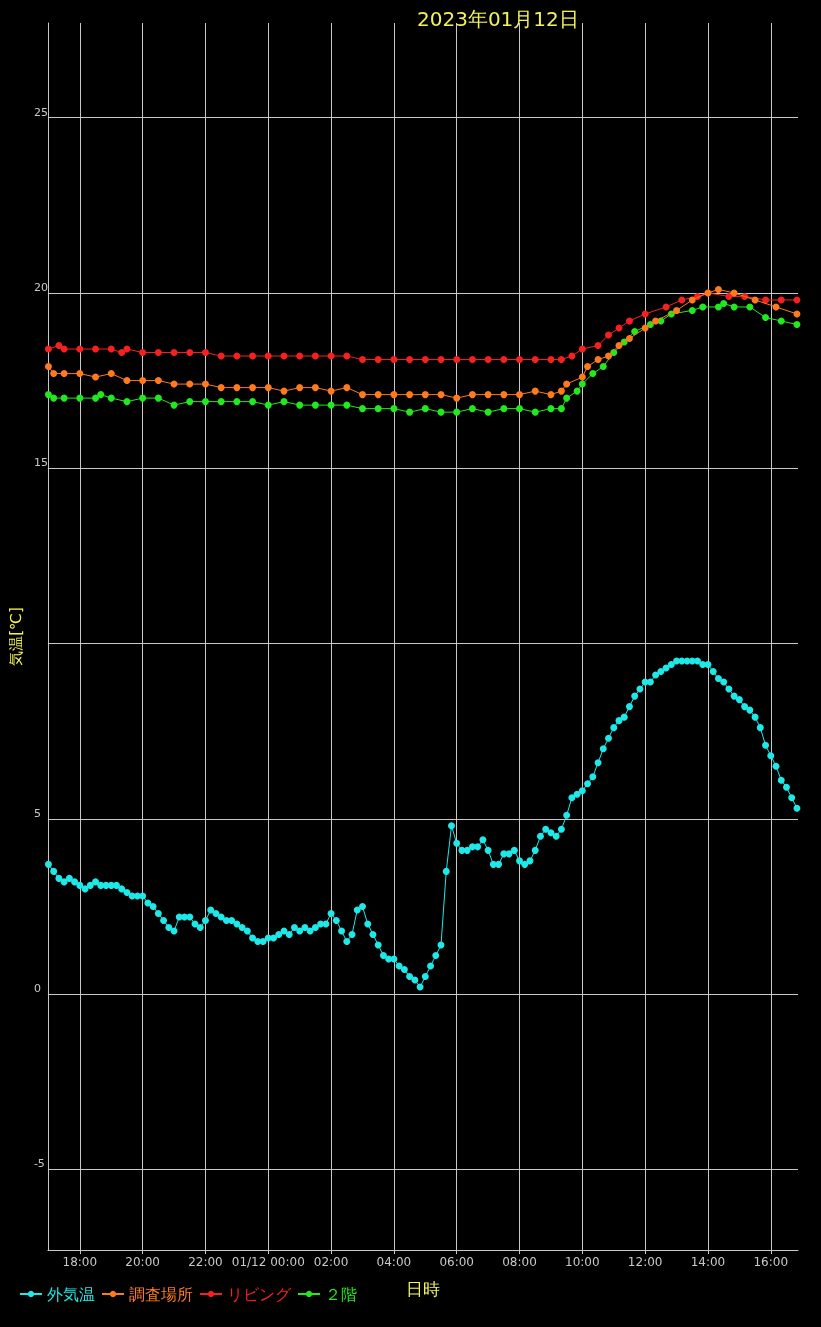  I want to click on legend-label: リビング, so click(259, 1294).